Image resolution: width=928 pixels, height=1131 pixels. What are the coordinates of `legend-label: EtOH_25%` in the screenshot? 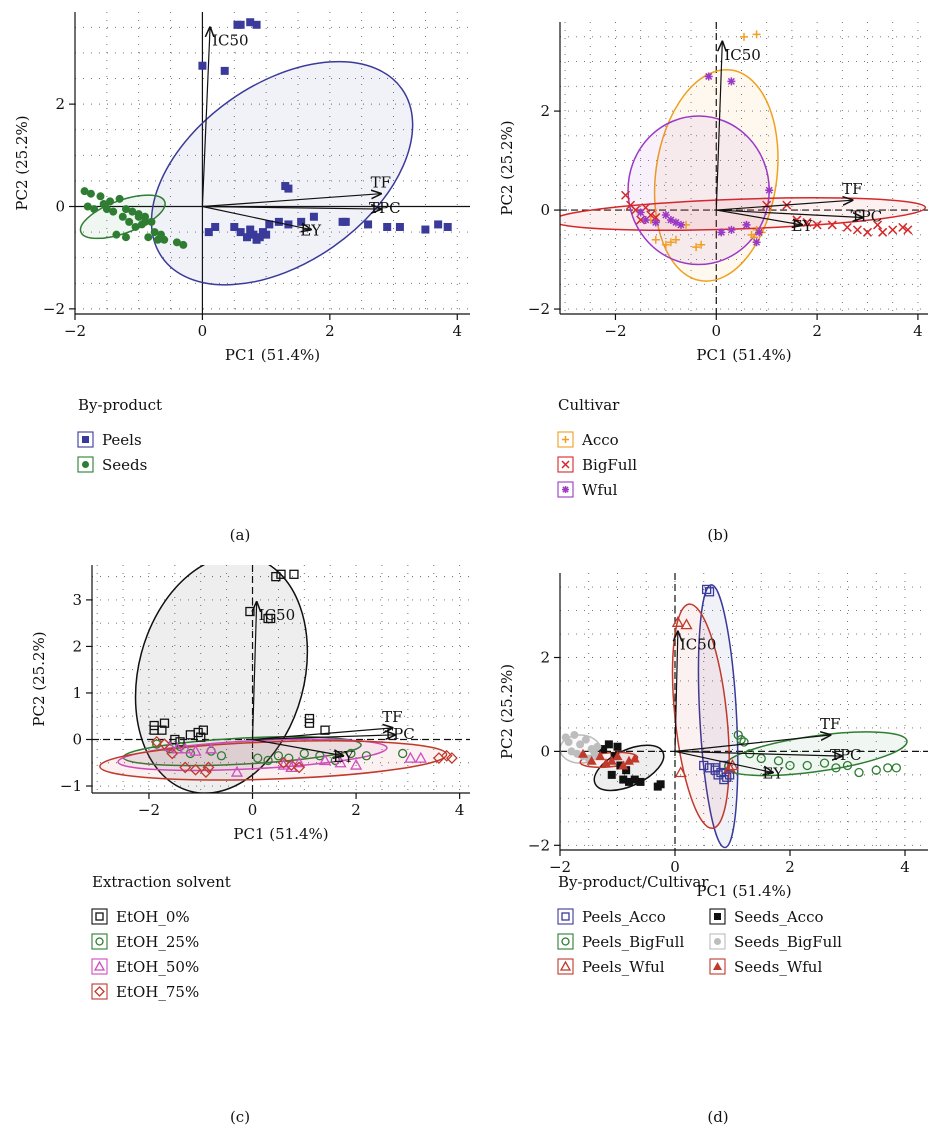 It's located at (157, 942).